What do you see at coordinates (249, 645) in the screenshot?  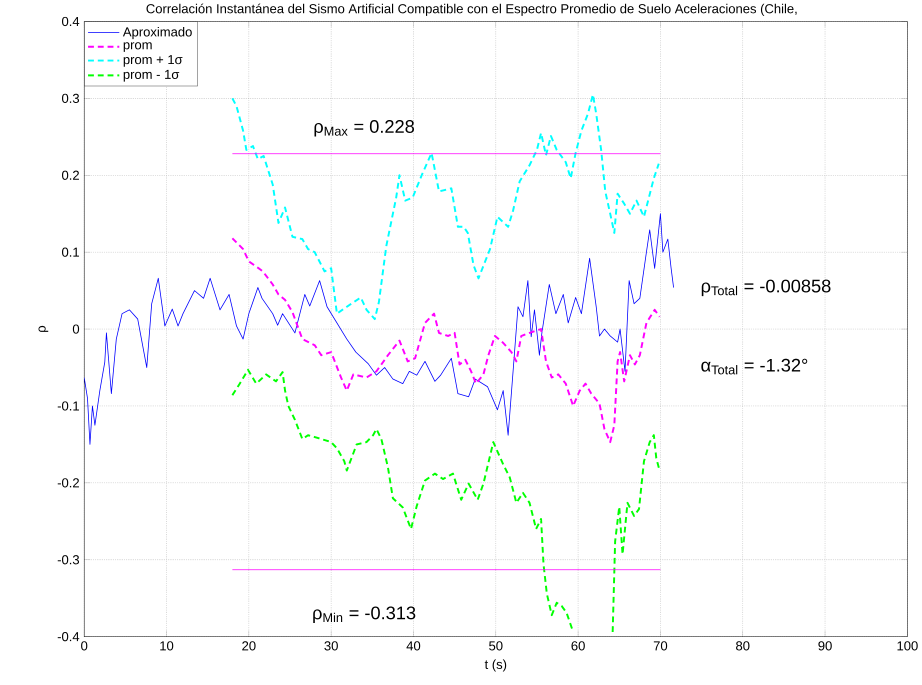 I see `x-tick-label: 20` at bounding box center [249, 645].